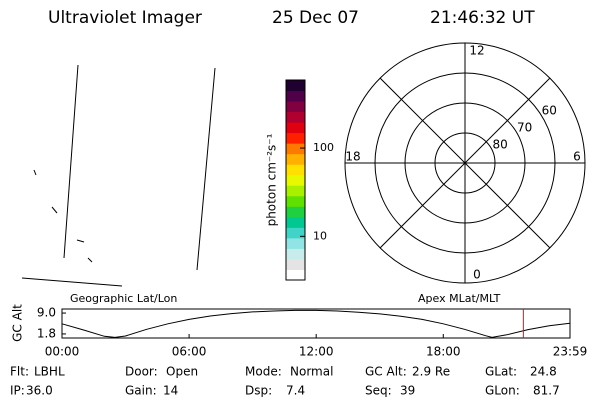  What do you see at coordinates (443, 352) in the screenshot?
I see `x-tick-label: 18:00` at bounding box center [443, 352].